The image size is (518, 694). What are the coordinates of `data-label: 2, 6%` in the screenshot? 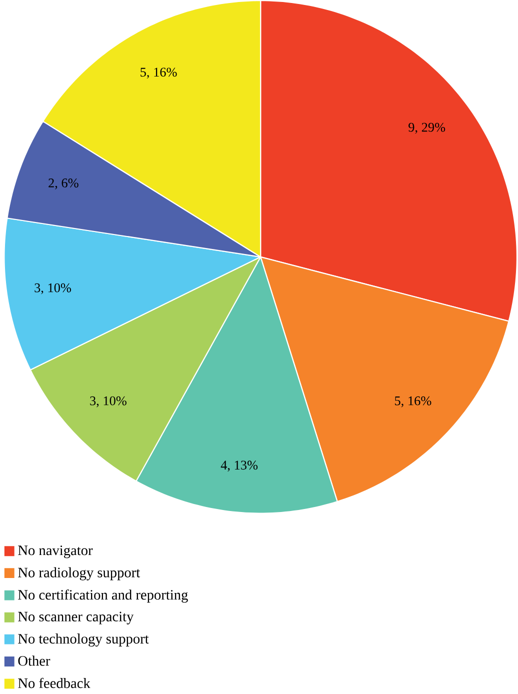 It's located at (63, 184).